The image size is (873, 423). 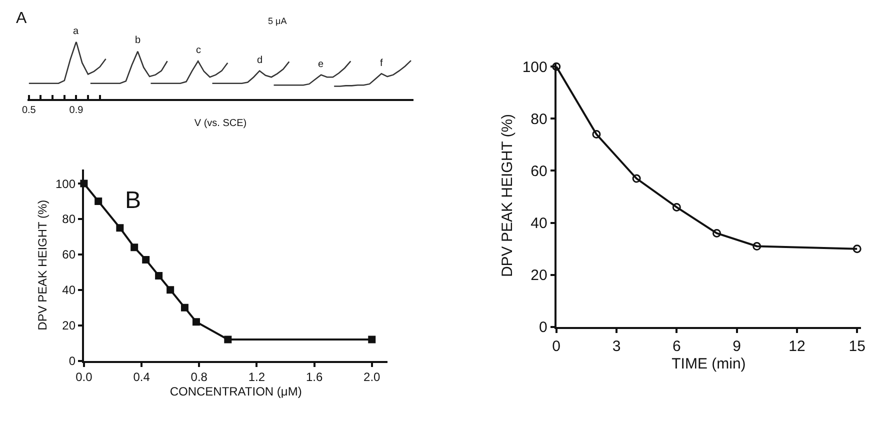 I want to click on annotation: c, so click(x=198, y=50).